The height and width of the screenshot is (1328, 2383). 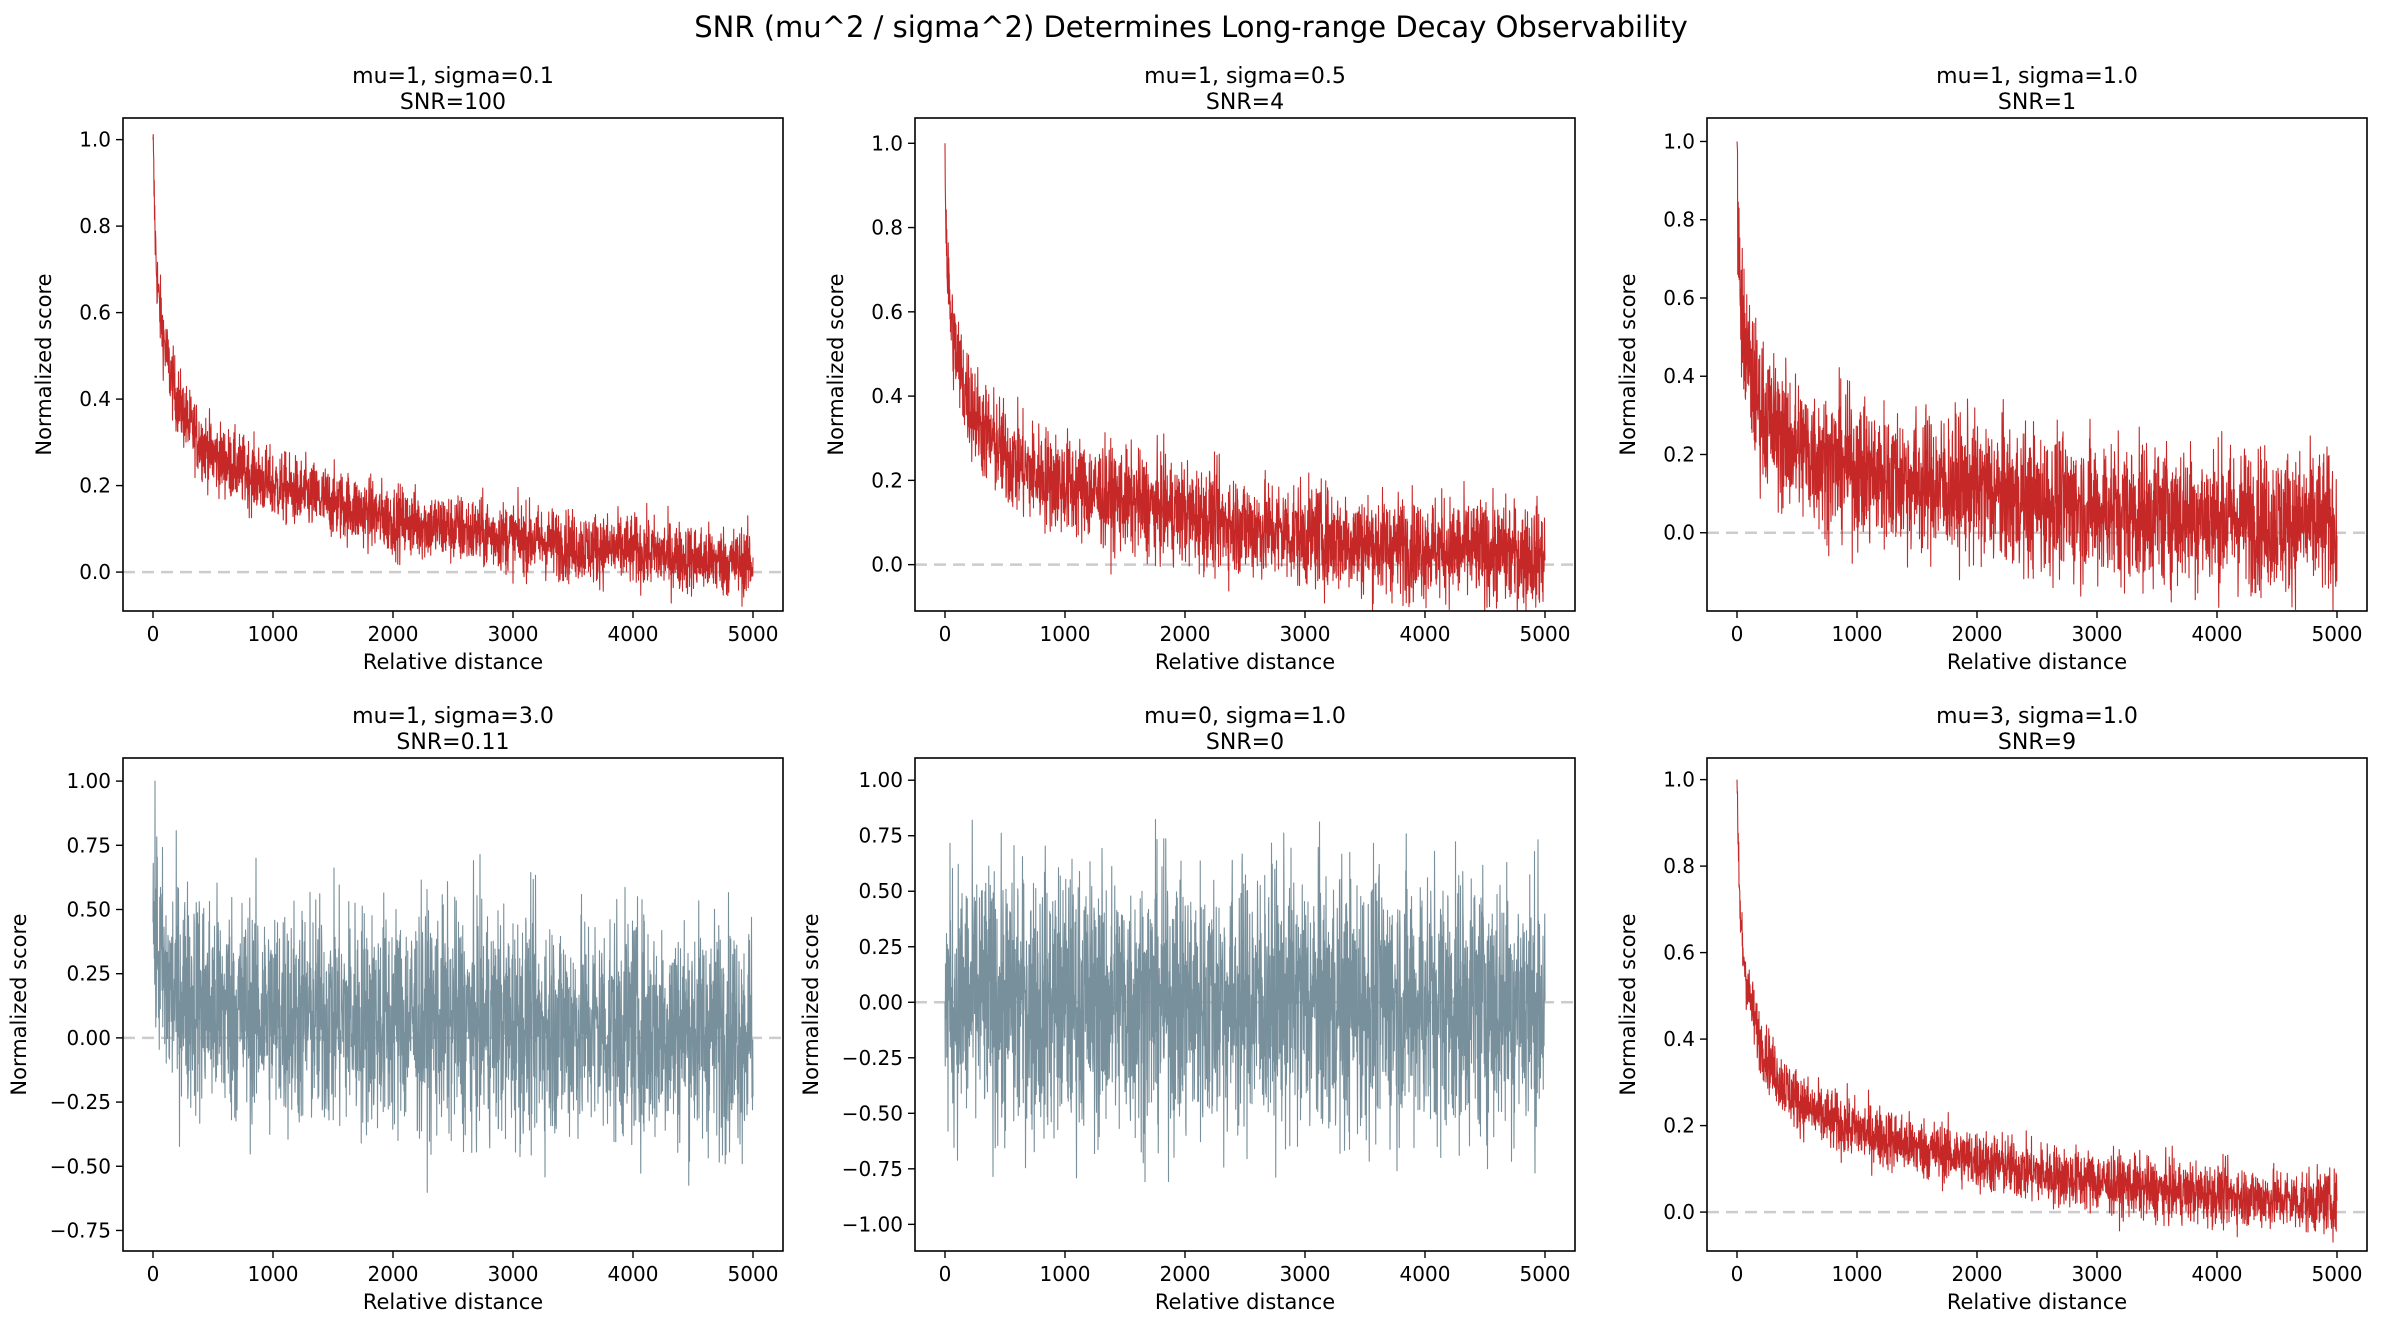 What do you see at coordinates (80, 1166) in the screenshot?
I see `y-tick-label: −0.50` at bounding box center [80, 1166].